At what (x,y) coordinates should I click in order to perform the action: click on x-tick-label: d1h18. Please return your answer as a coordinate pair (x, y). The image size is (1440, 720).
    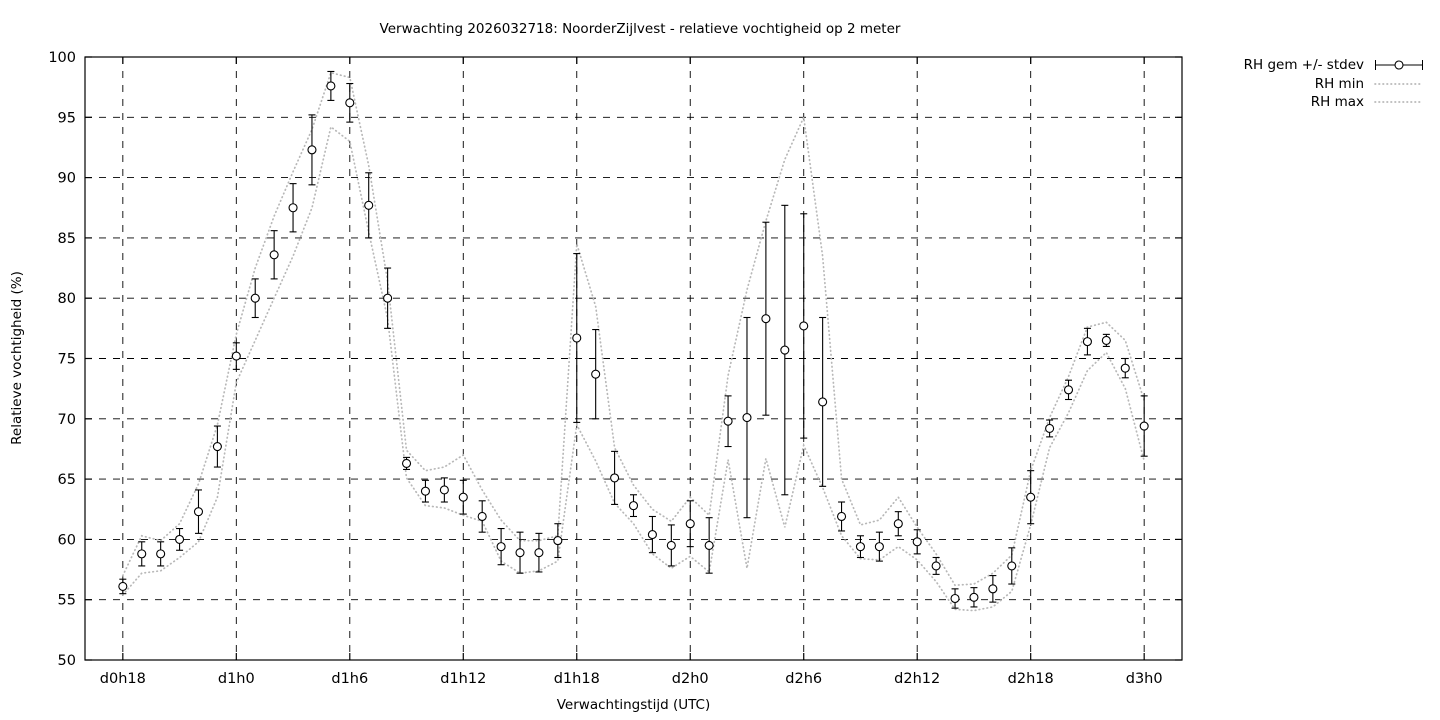
    Looking at the image, I should click on (577, 679).